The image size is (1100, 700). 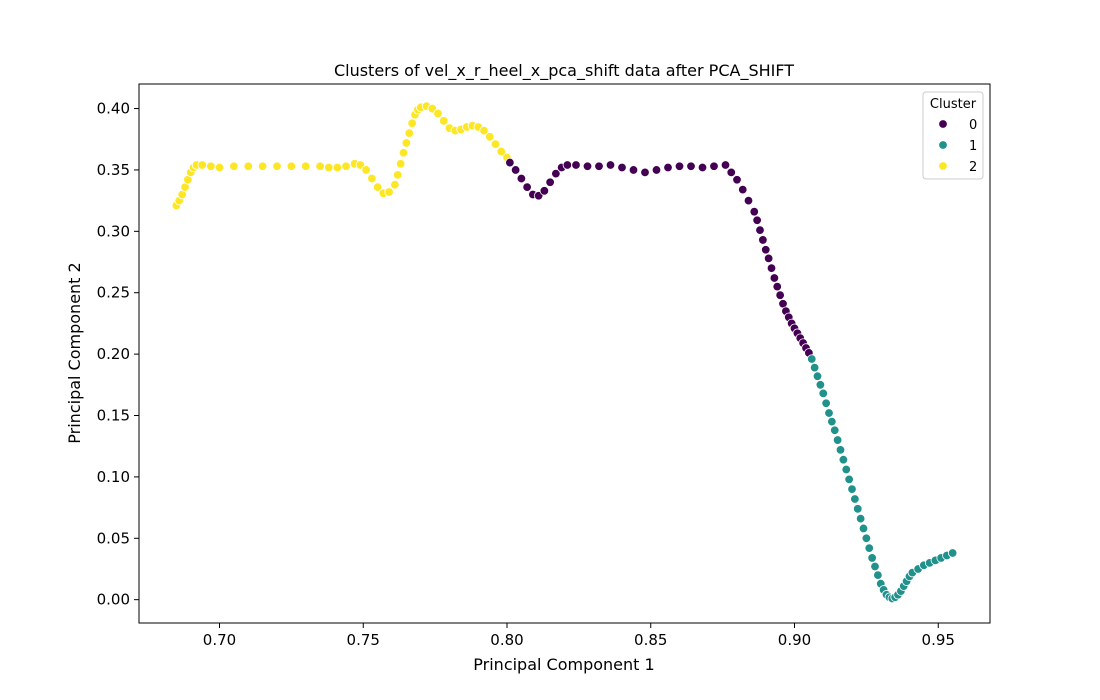 What do you see at coordinates (506, 640) in the screenshot?
I see `x-tick-label: 0.80` at bounding box center [506, 640].